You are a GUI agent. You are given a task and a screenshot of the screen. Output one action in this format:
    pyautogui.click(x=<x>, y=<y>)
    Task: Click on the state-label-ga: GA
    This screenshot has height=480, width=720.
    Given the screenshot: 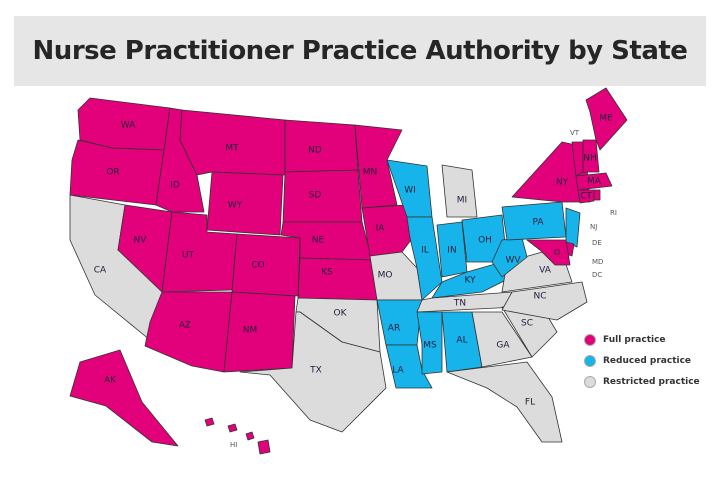 What is the action you would take?
    pyautogui.click(x=503, y=346)
    